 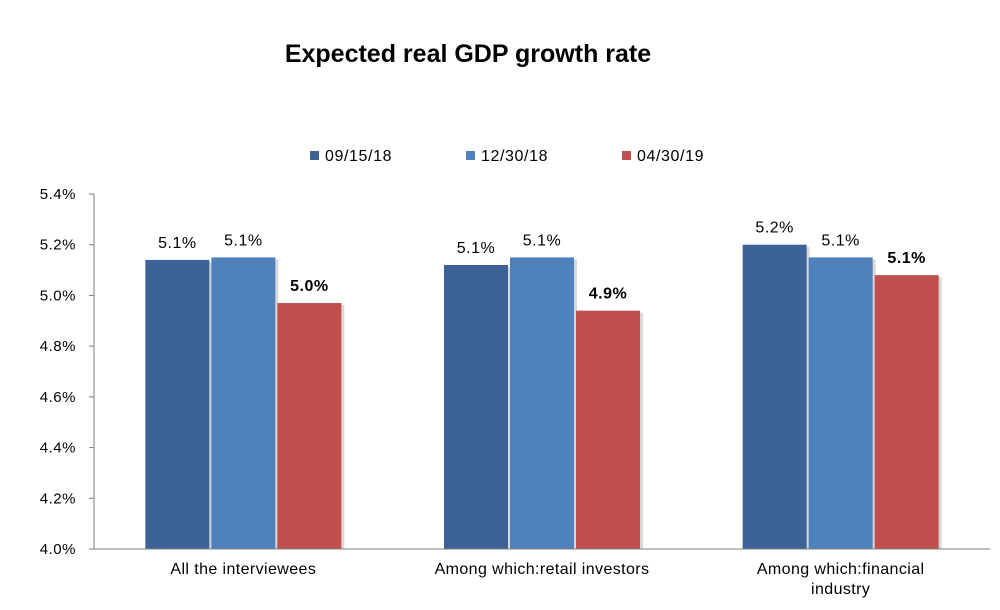 What do you see at coordinates (840, 589) in the screenshot?
I see `x-tick-label: industry` at bounding box center [840, 589].